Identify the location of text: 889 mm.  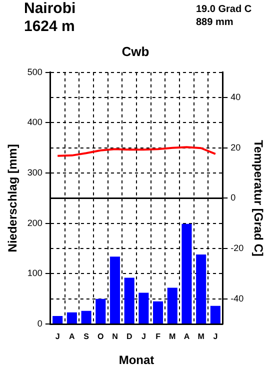
(215, 22).